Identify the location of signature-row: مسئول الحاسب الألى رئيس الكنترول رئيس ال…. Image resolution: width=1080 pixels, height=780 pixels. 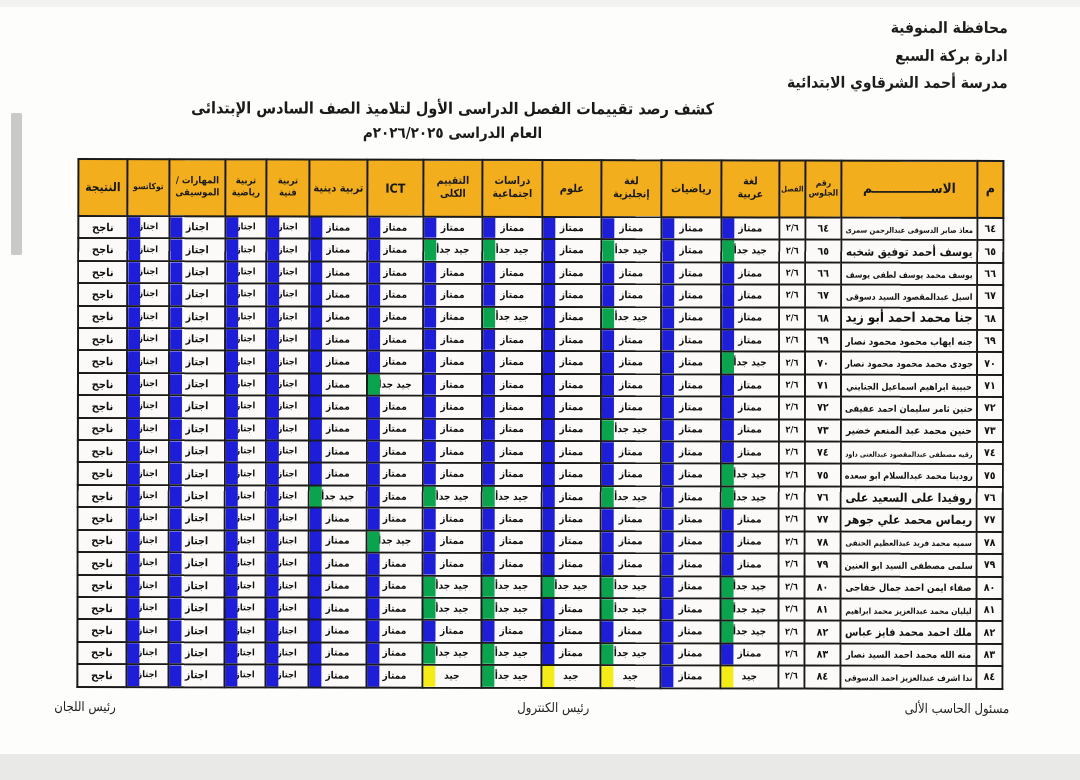
(539, 708).